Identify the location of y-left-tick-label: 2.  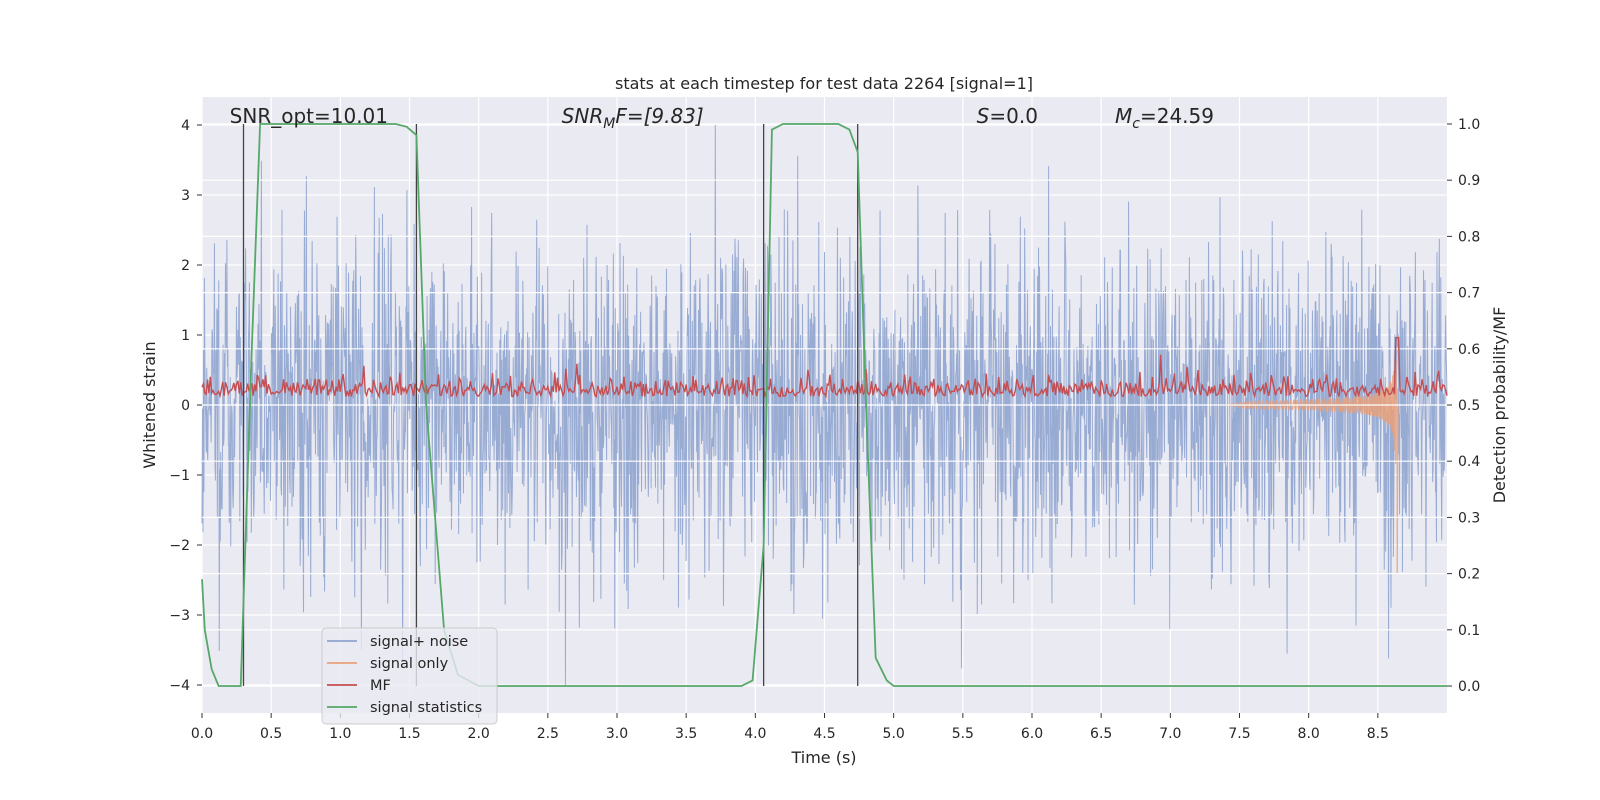
(185, 266).